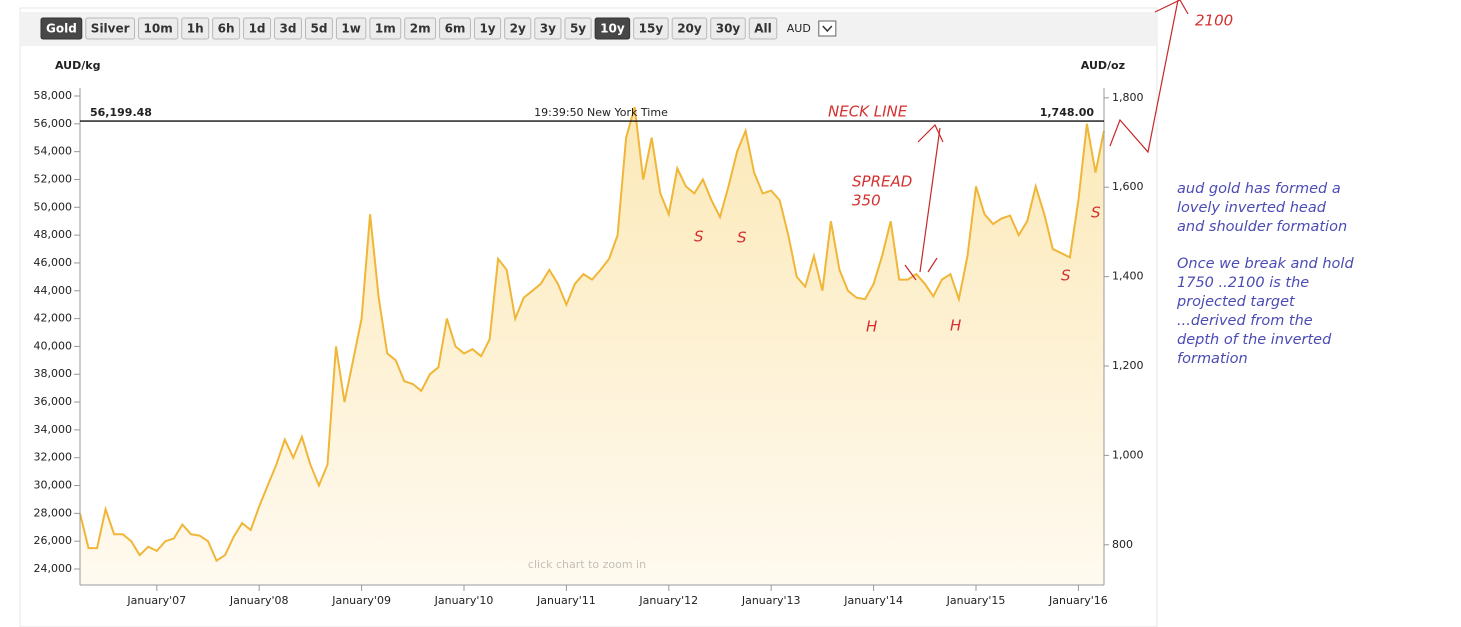 Image resolution: width=1461 pixels, height=627 pixels. I want to click on y2-tick-label: 1,000, so click(1128, 454).